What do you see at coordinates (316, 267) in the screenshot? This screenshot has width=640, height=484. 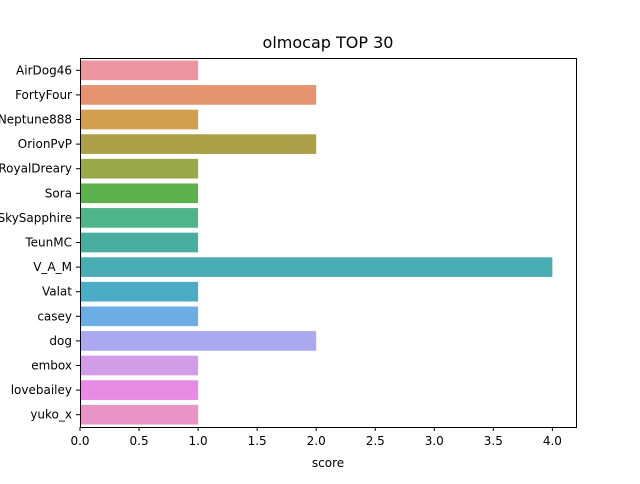 I see `bar-V_A_M` at bounding box center [316, 267].